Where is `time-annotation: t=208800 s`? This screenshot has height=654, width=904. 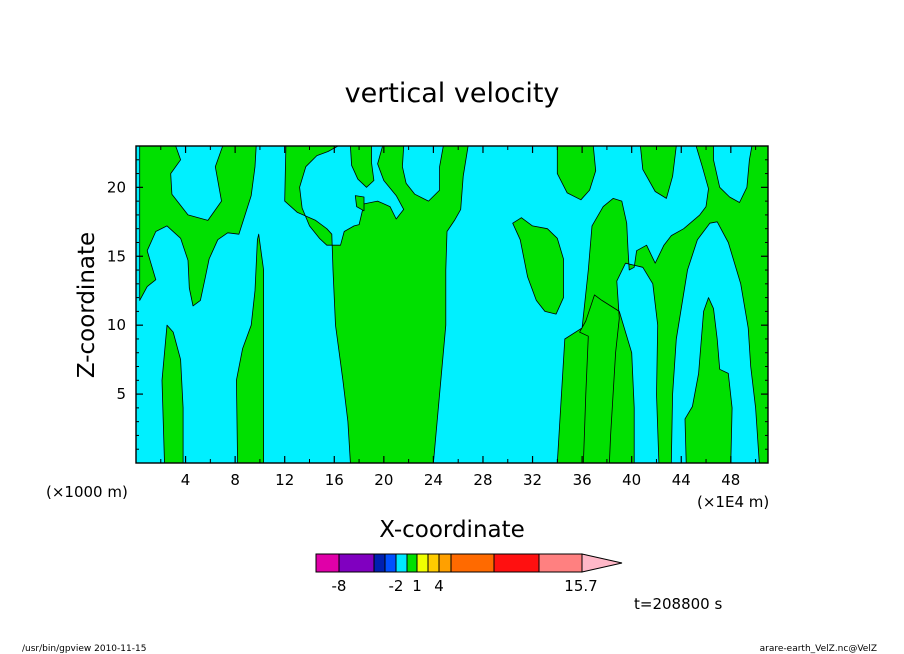 time-annotation: t=208800 s is located at coordinates (678, 604).